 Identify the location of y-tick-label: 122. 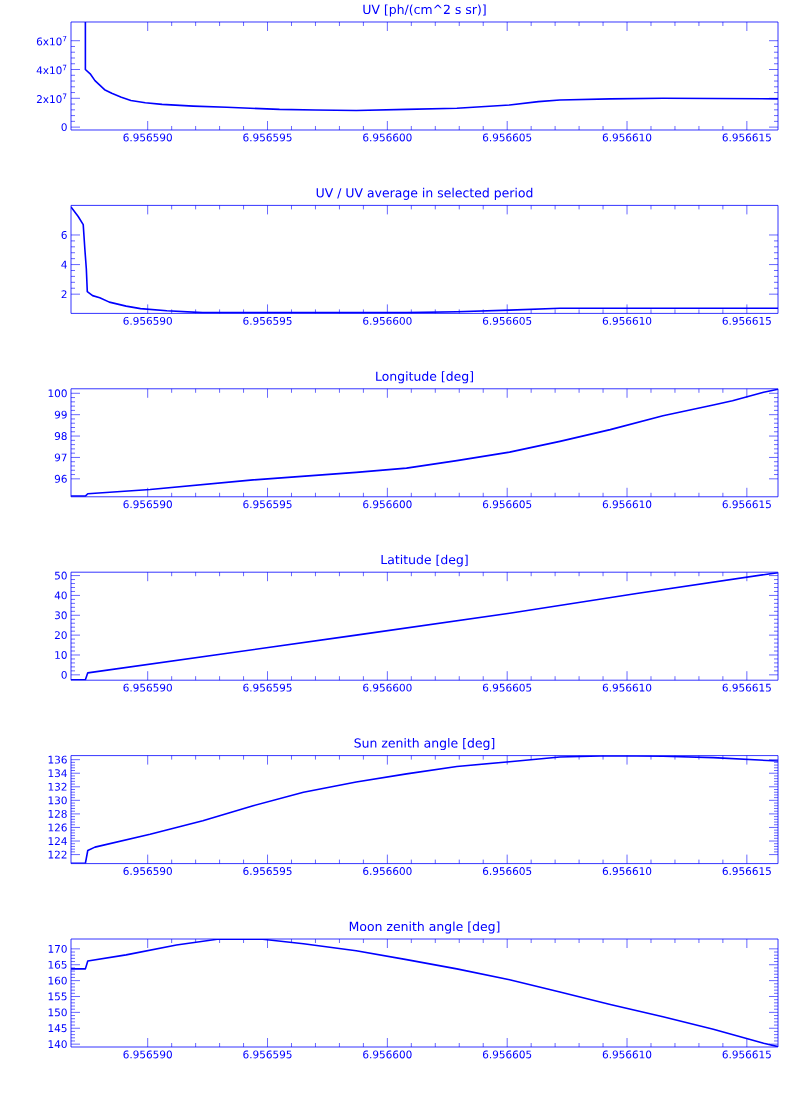
(57, 854).